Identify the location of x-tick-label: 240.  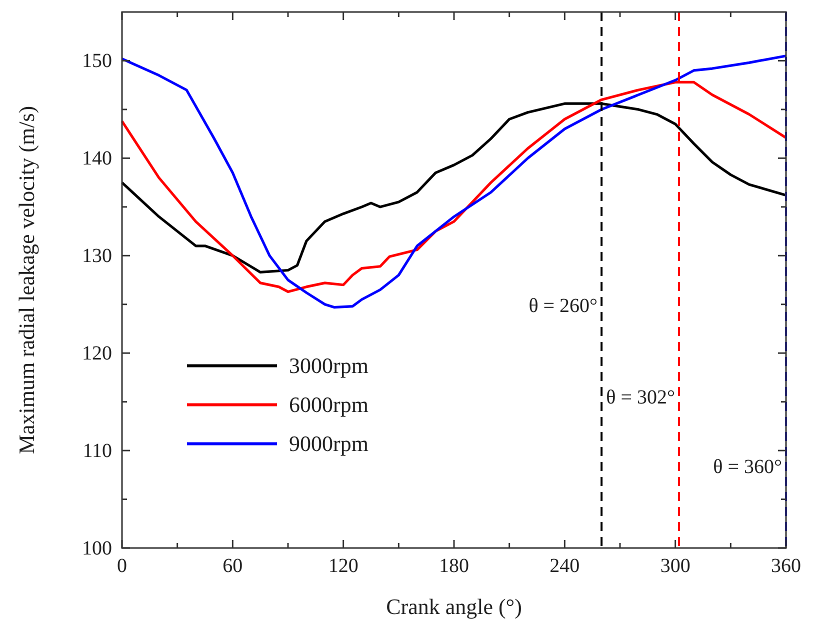
(565, 566).